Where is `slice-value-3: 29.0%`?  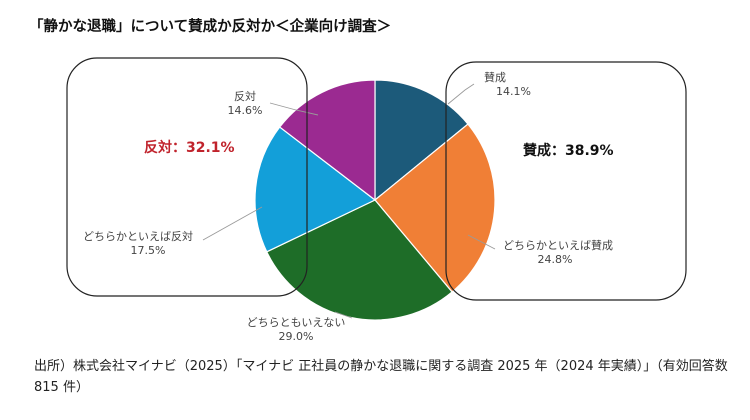
slice-value-3: 29.0% is located at coordinates (296, 336).